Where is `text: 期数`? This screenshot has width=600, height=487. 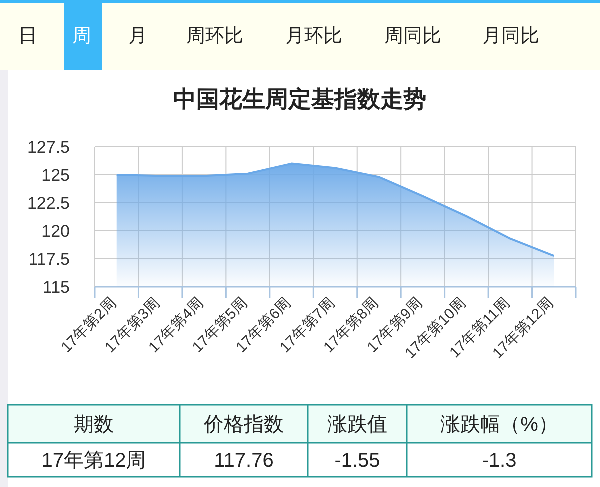
text: 期数 is located at coordinates (94, 425).